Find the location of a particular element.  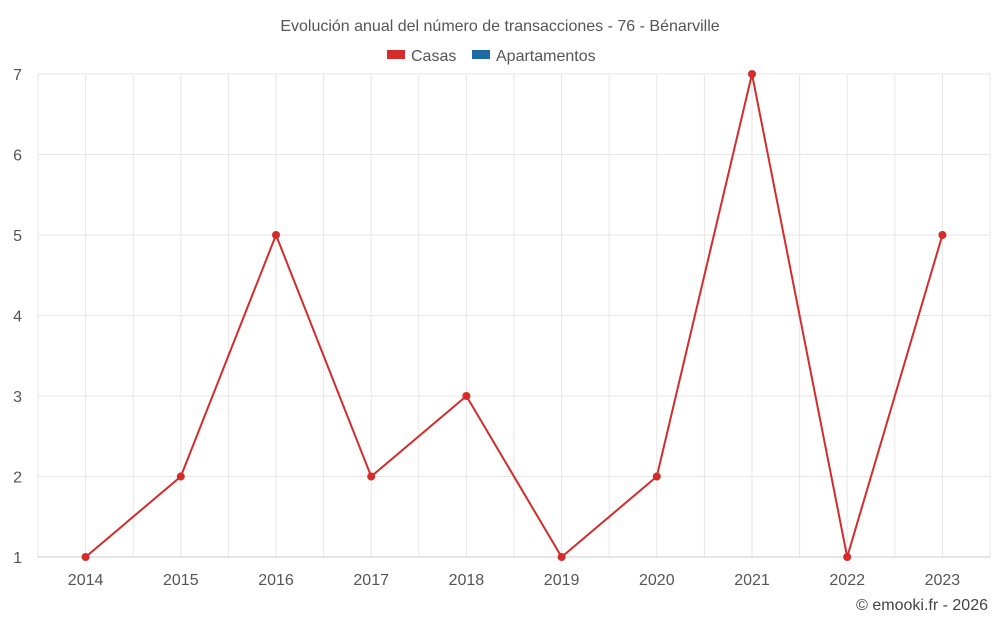

y-tick-label: 2 is located at coordinates (17, 478).